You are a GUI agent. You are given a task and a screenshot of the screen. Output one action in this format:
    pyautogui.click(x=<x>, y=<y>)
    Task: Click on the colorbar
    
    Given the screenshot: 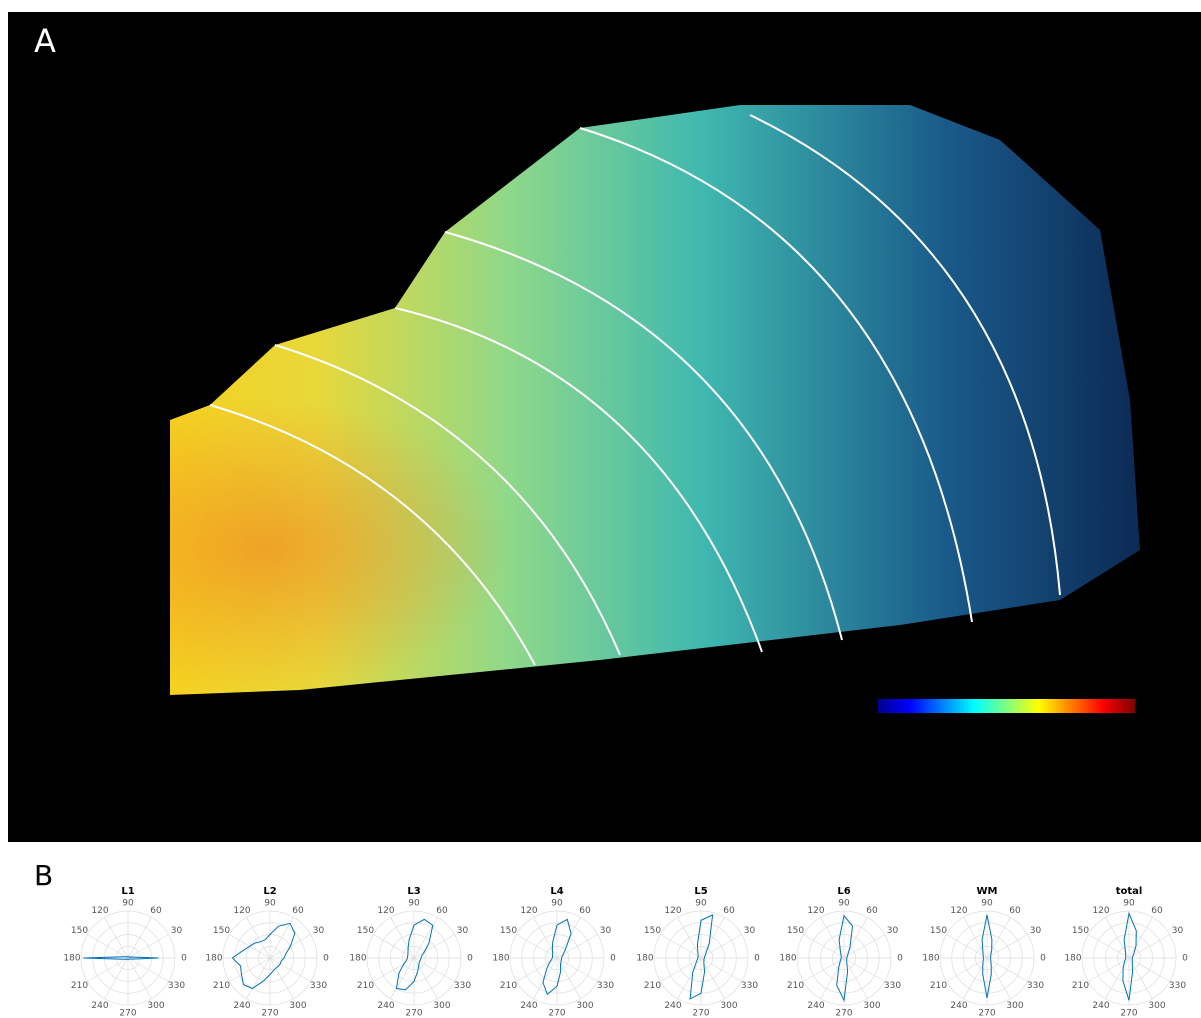 What is the action you would take?
    pyautogui.click(x=1006, y=706)
    